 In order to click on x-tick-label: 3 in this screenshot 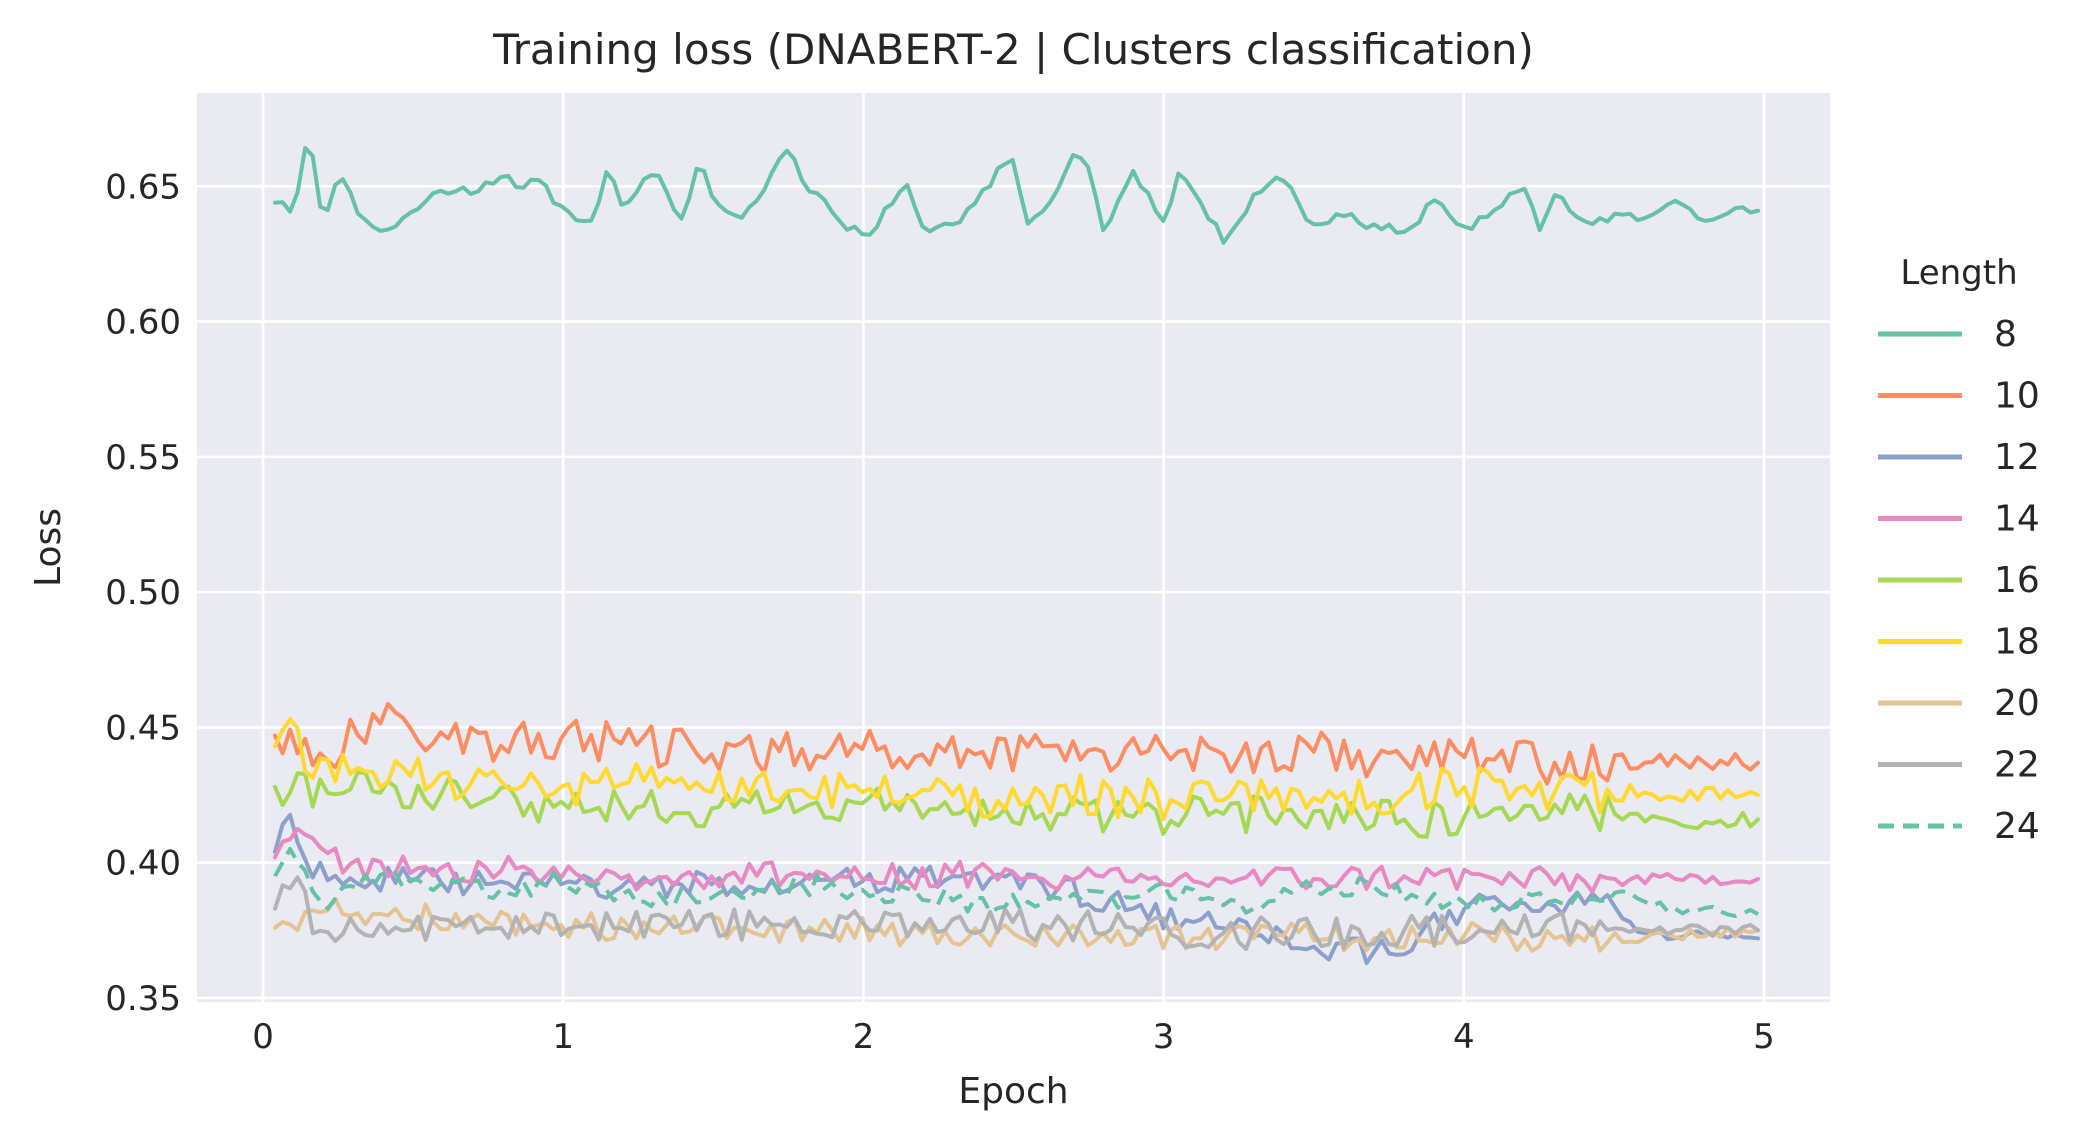, I will do `click(1164, 1037)`.